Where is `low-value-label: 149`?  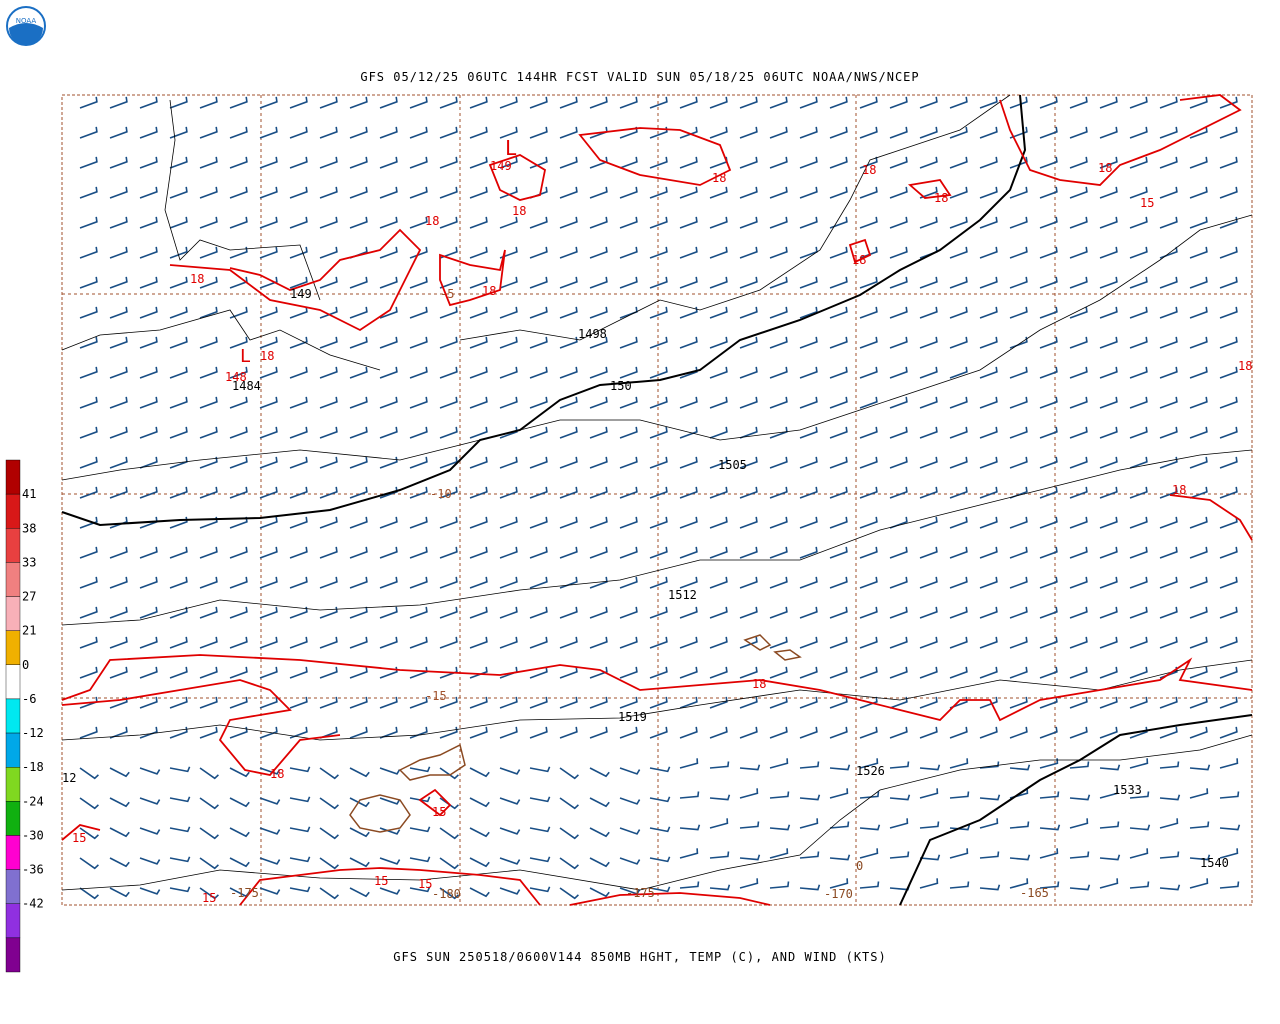
low-value-label: 149 is located at coordinates (501, 166).